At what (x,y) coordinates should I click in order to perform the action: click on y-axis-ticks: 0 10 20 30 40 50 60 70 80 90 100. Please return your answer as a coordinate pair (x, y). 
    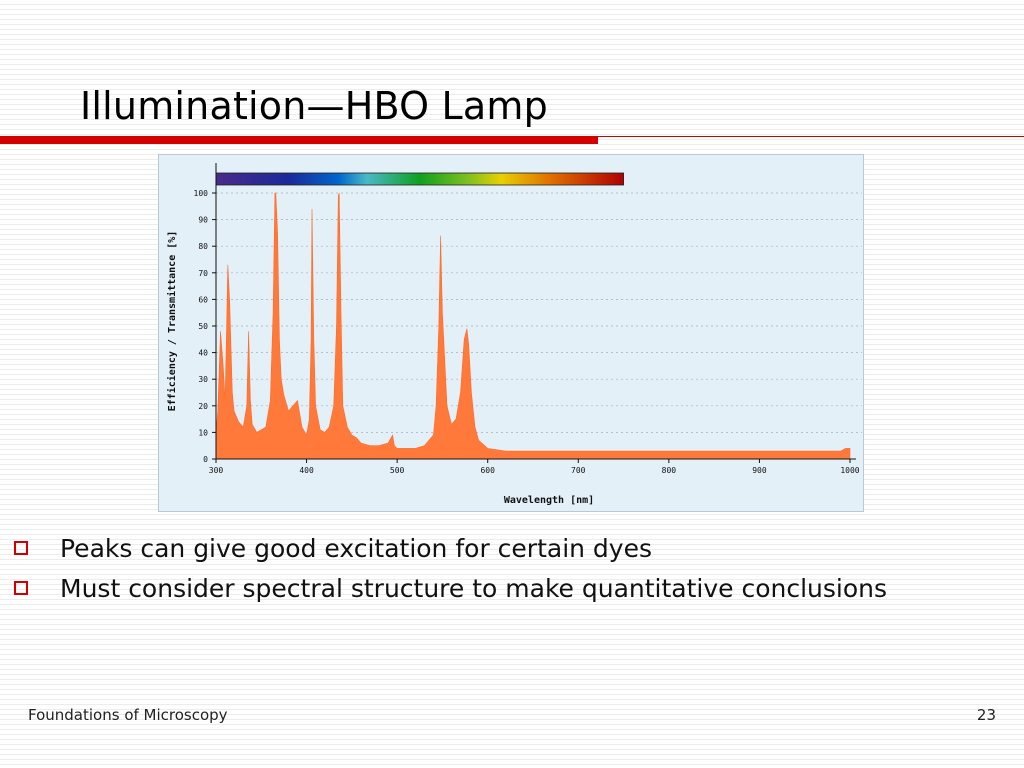
    Looking at the image, I should click on (205, 326).